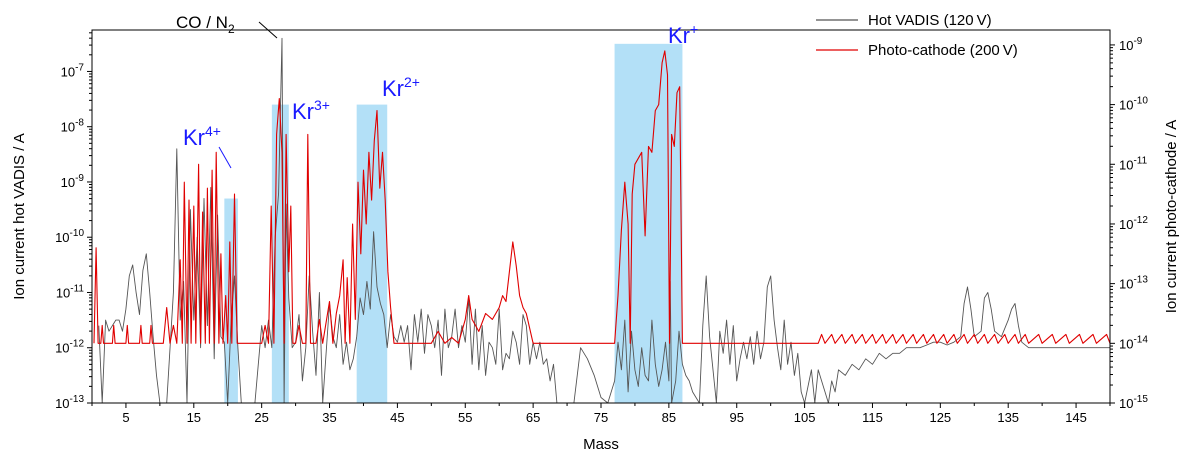 The height and width of the screenshot is (458, 1187). Describe the element at coordinates (19, 216) in the screenshot. I see `y-axis-left-title: Ion current hot VADIS / A` at that location.